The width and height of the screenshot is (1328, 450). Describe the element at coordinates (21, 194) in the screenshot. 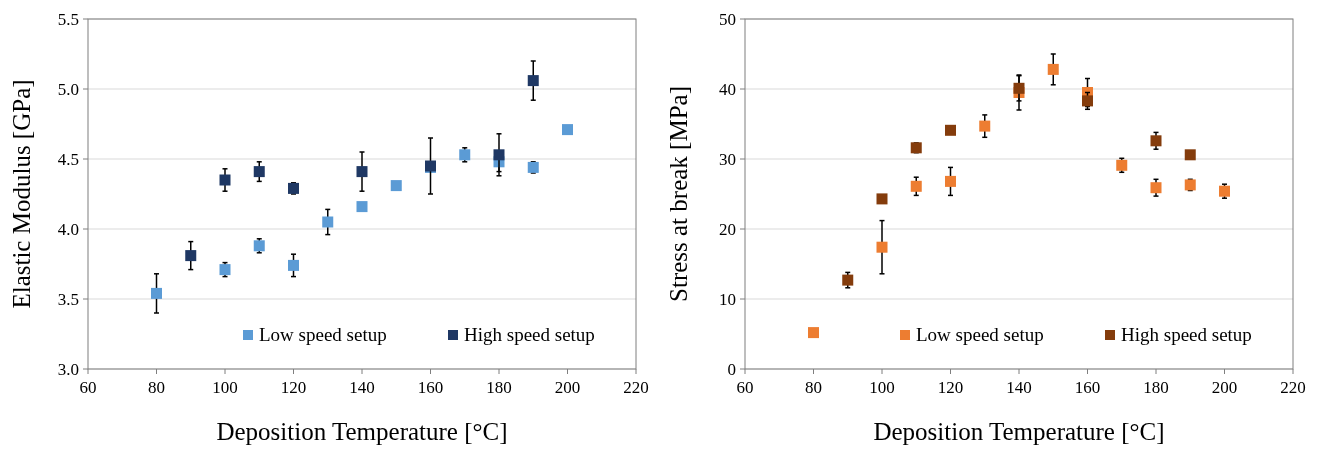

I see `y-axis-title: Elastic Modulus [GPa]` at that location.